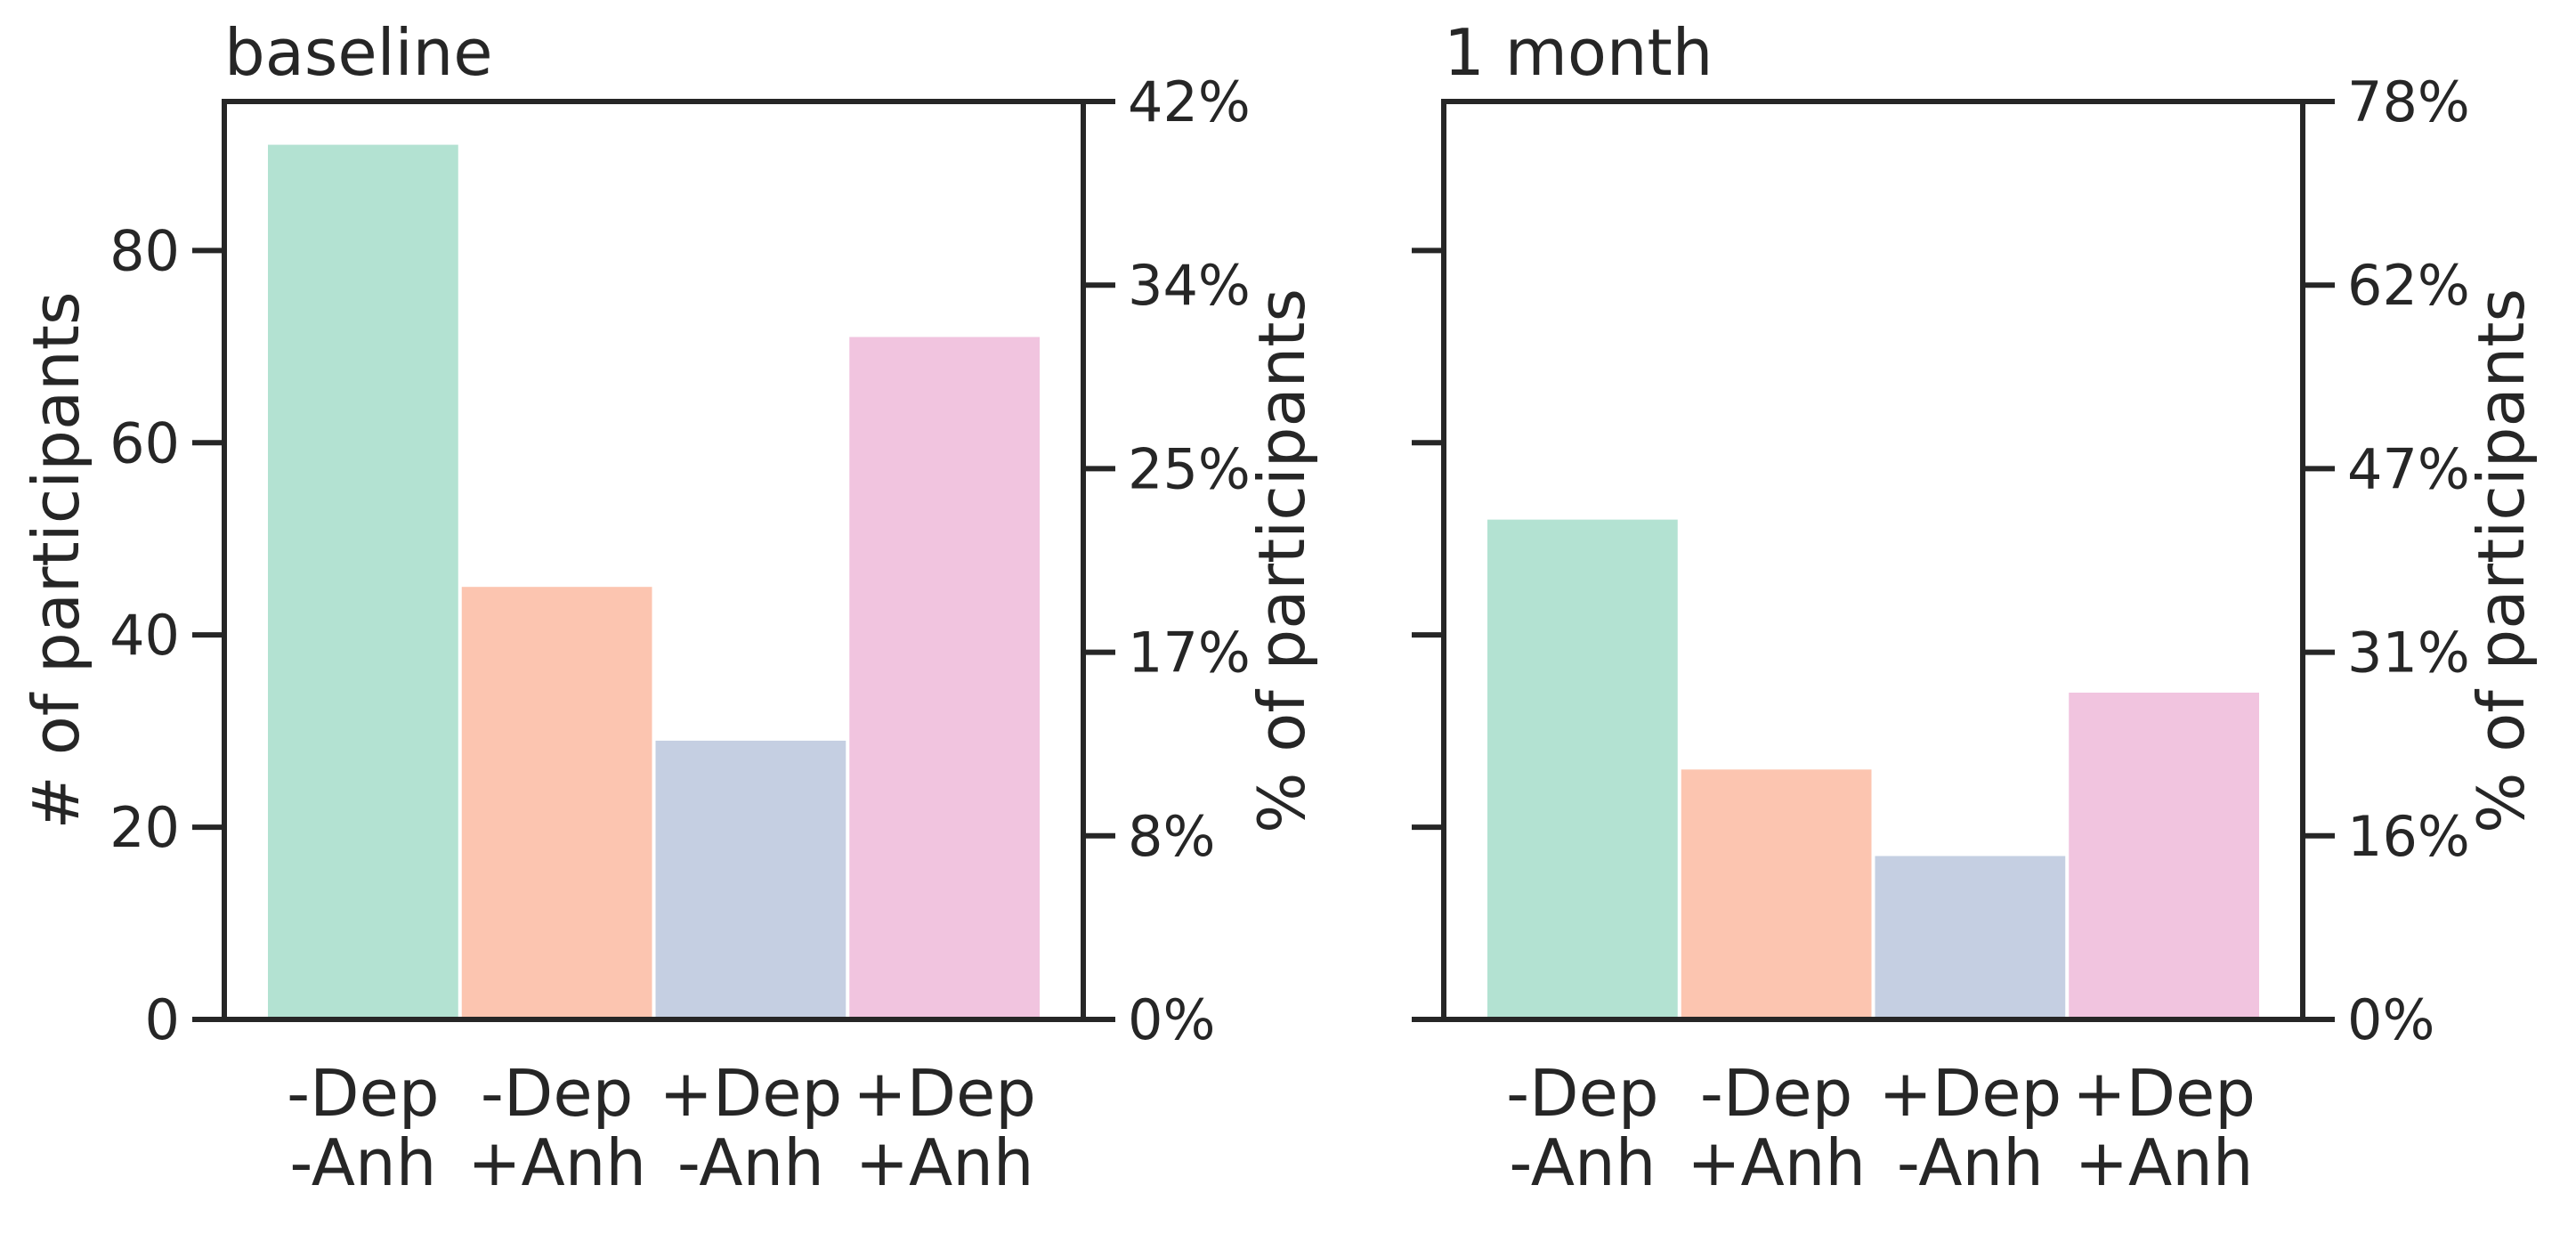  Describe the element at coordinates (1189, 469) in the screenshot. I see `right-tick-label-1-4: 25%` at that location.